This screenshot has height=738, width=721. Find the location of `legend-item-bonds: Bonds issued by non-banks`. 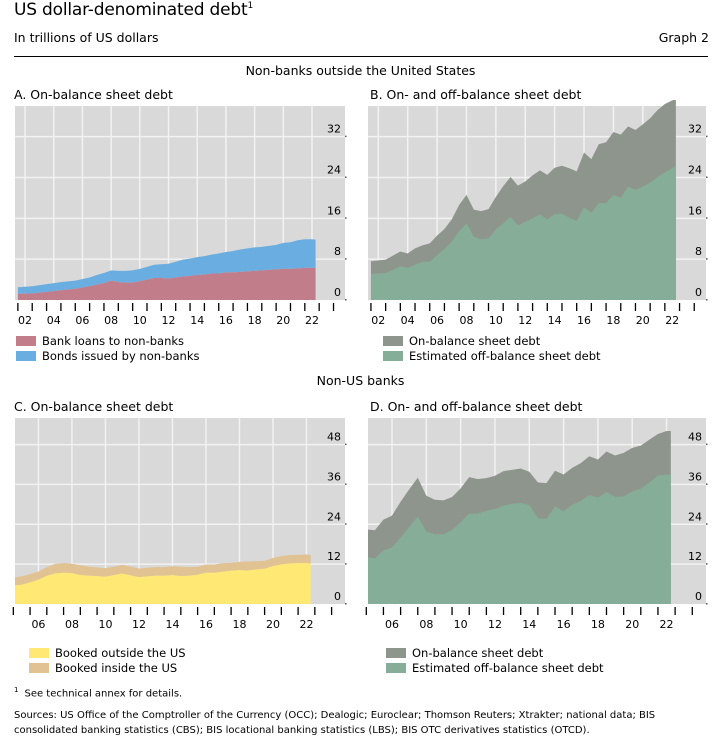

legend-item-bonds: Bonds issued by non-banks is located at coordinates (107, 355).